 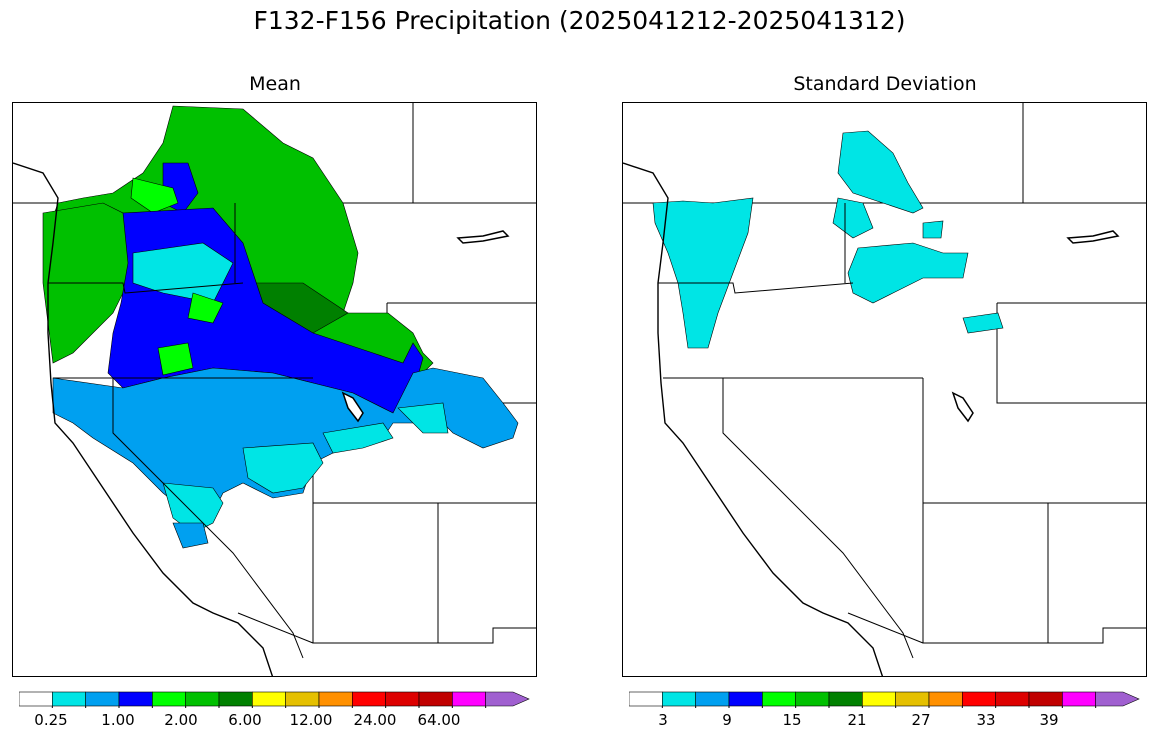 I want to click on mean-colorbar-tick-1: 1.00, so click(x=118, y=720).